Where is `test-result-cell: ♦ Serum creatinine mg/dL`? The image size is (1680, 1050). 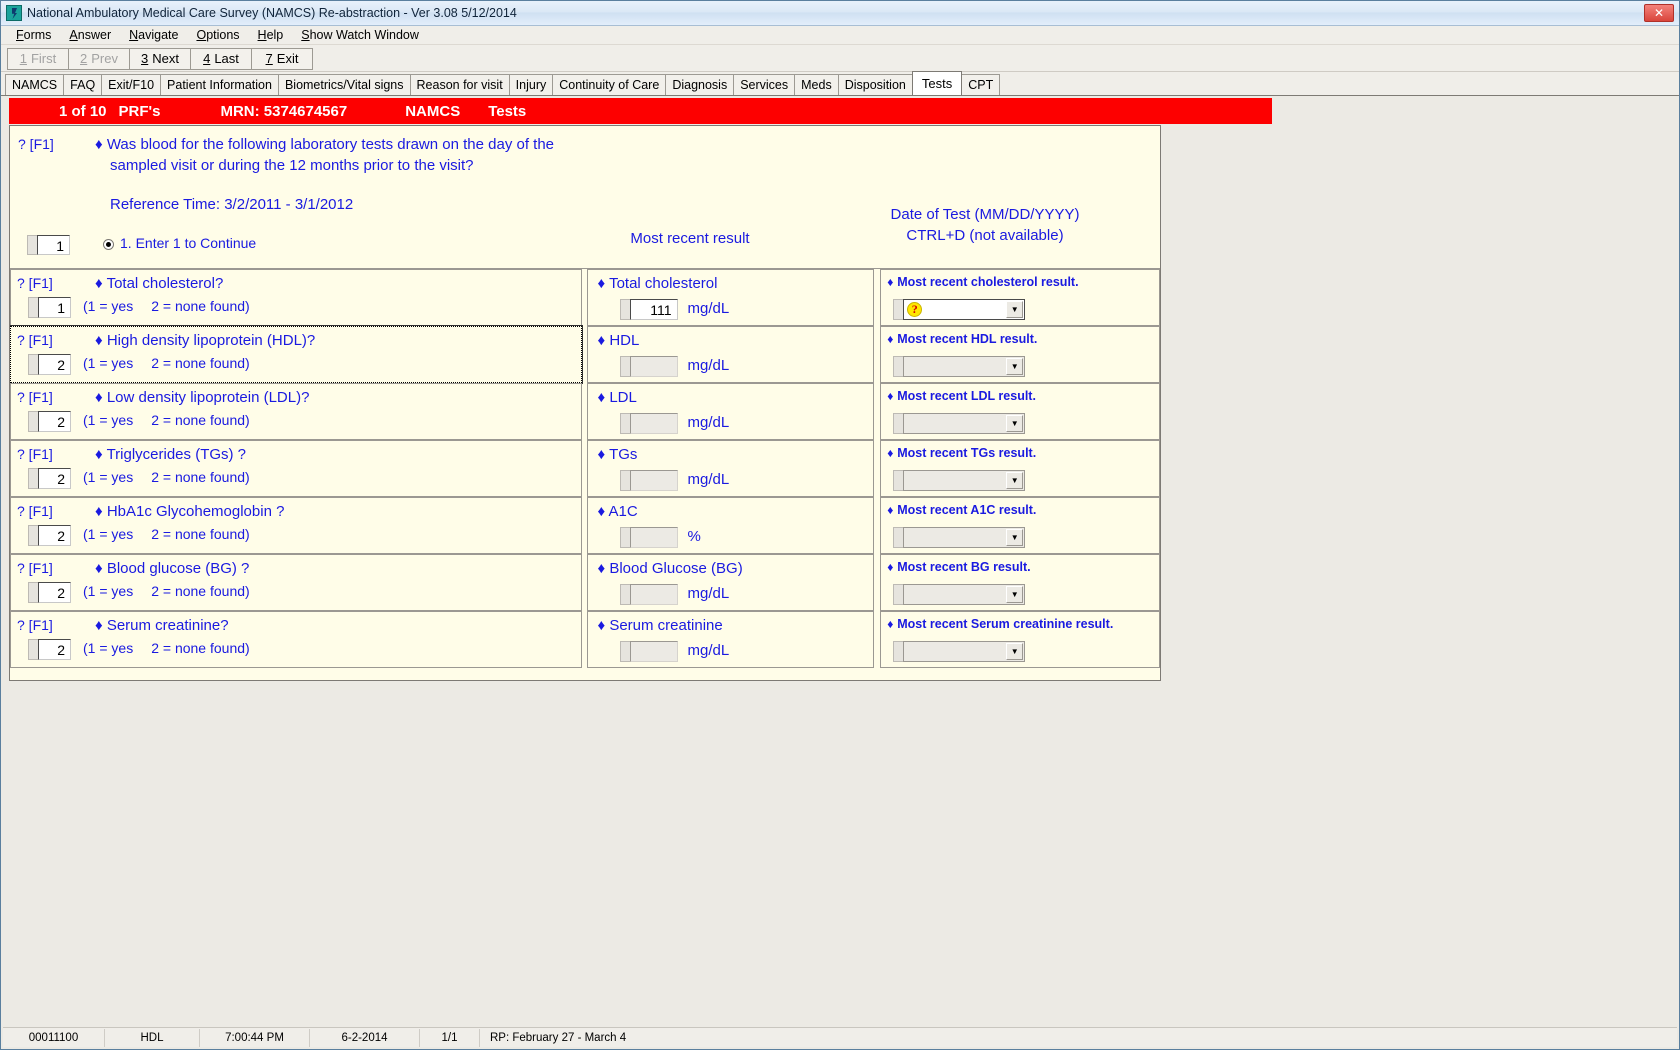 test-result-cell: ♦ Serum creatinine mg/dL is located at coordinates (730, 639).